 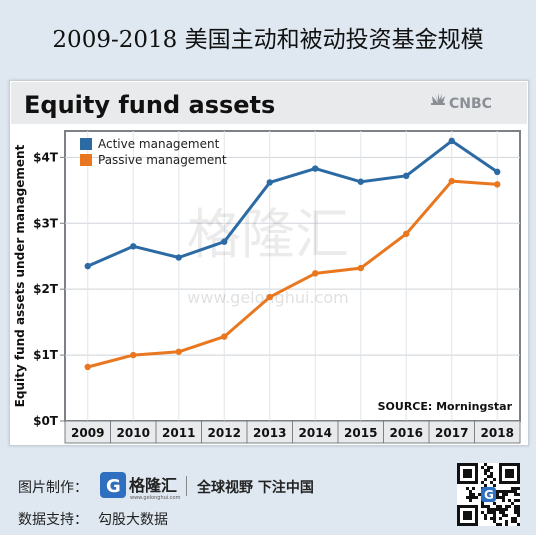 I want to click on legend-label-passive: Passive management, so click(x=162, y=160).